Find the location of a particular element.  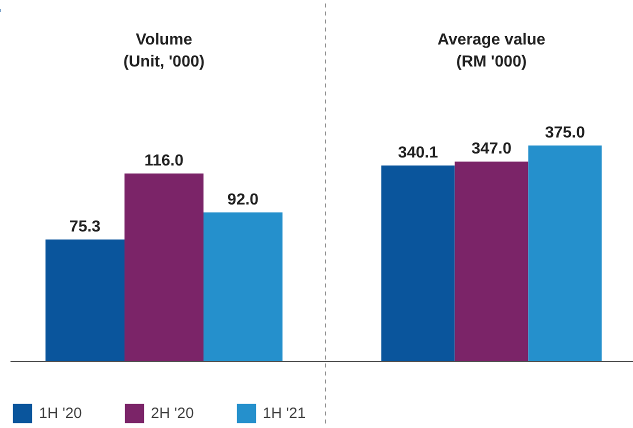

legend-label: 1H '21 is located at coordinates (284, 413).